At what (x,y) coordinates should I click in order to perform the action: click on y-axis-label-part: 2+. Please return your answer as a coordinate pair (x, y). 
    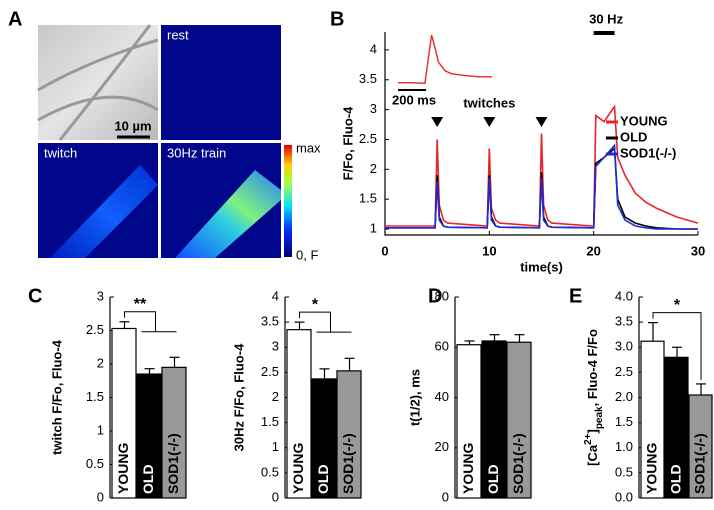
    Looking at the image, I should click on (588, 439).